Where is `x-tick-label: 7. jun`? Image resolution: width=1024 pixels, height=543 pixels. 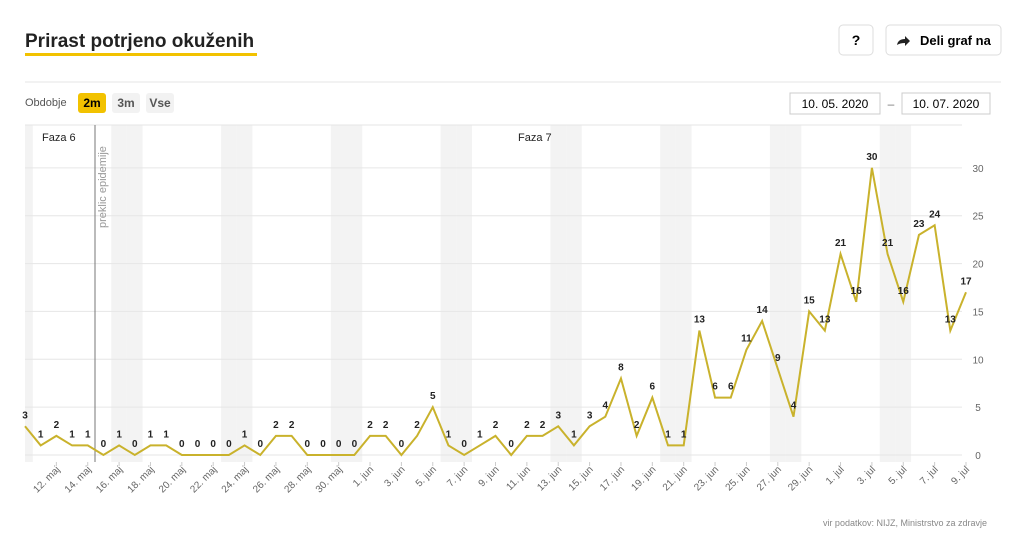
x-tick-label: 7. jun is located at coordinates (457, 476).